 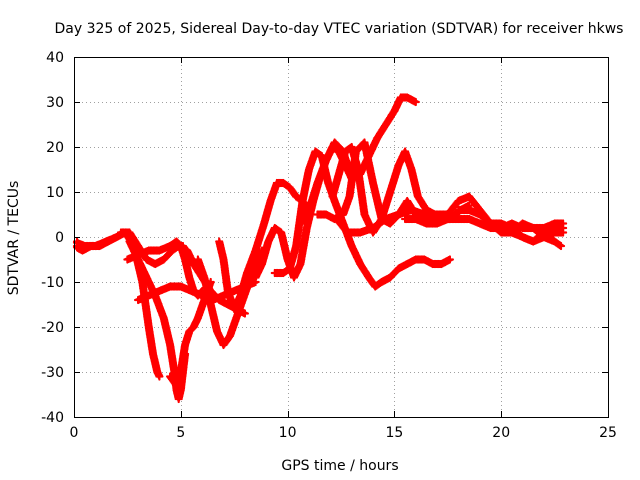 What do you see at coordinates (394, 433) in the screenshot?
I see `x-tick-label: 15` at bounding box center [394, 433].